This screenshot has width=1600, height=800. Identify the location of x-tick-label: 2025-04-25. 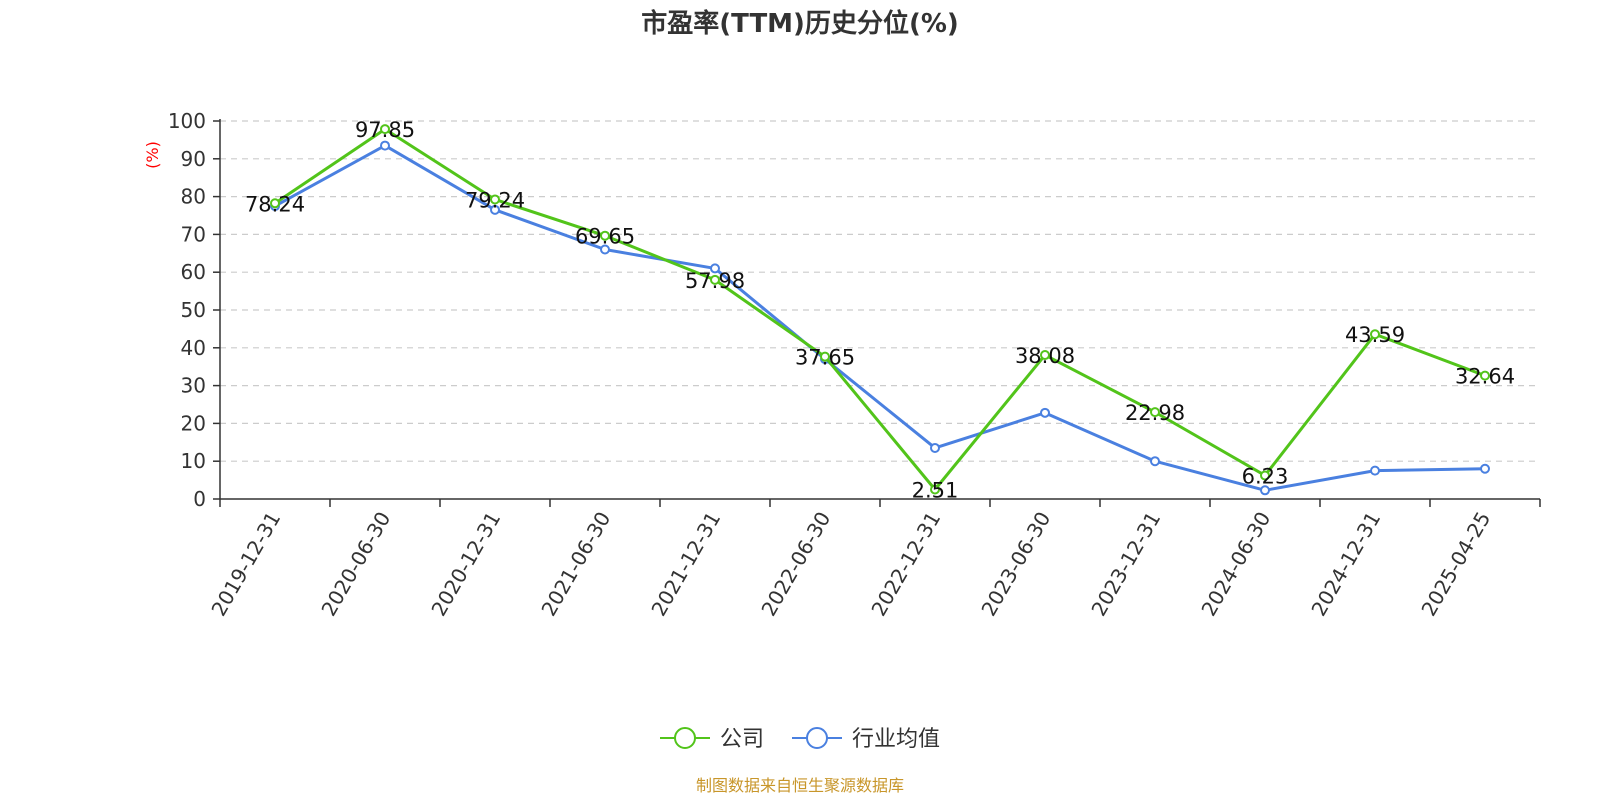
(1455, 564).